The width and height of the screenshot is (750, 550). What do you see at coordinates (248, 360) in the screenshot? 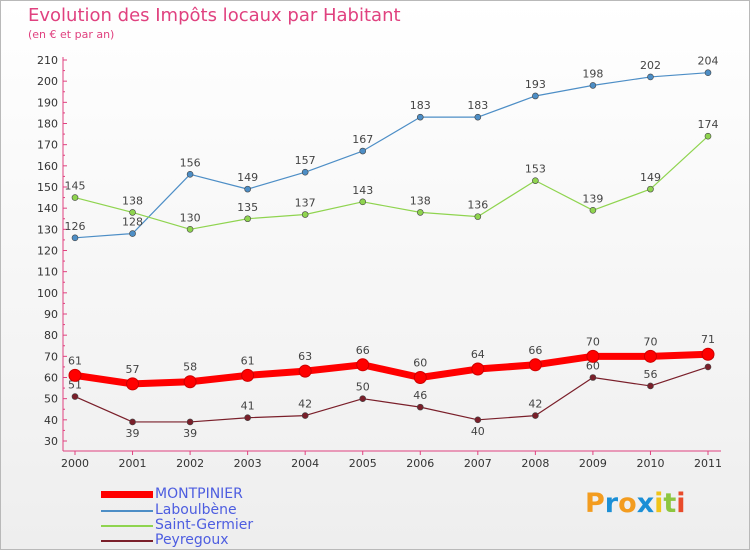
I see `data-label: 61` at bounding box center [248, 360].